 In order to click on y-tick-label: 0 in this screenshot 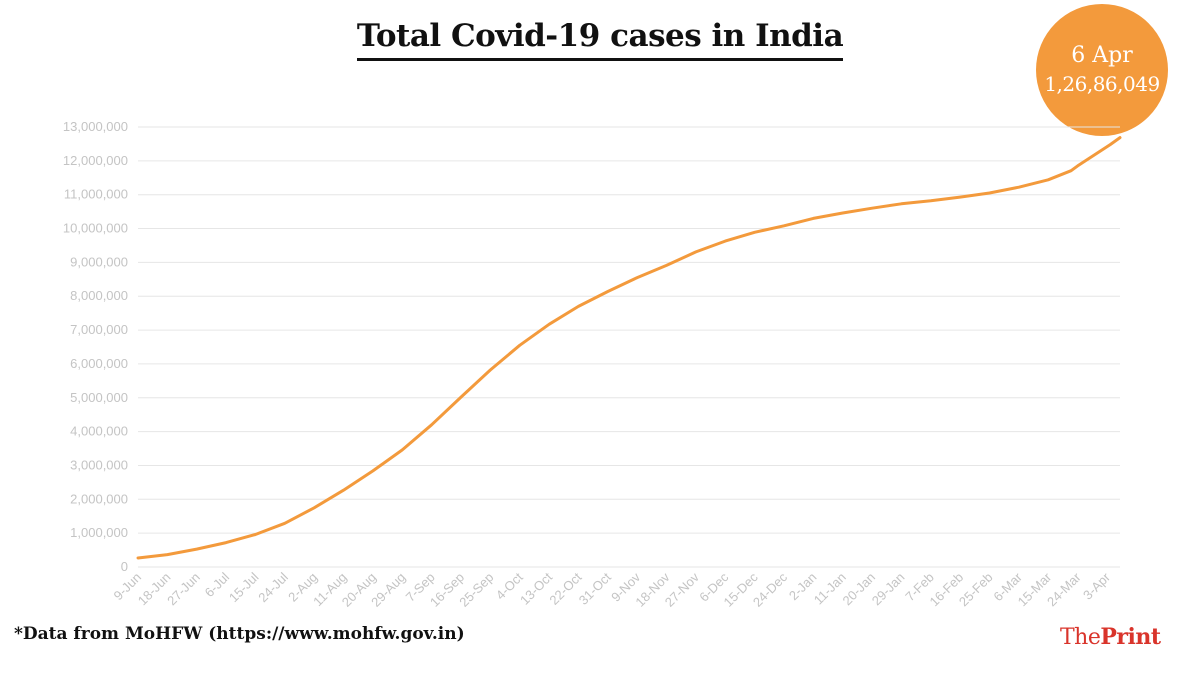, I will do `click(124, 566)`.